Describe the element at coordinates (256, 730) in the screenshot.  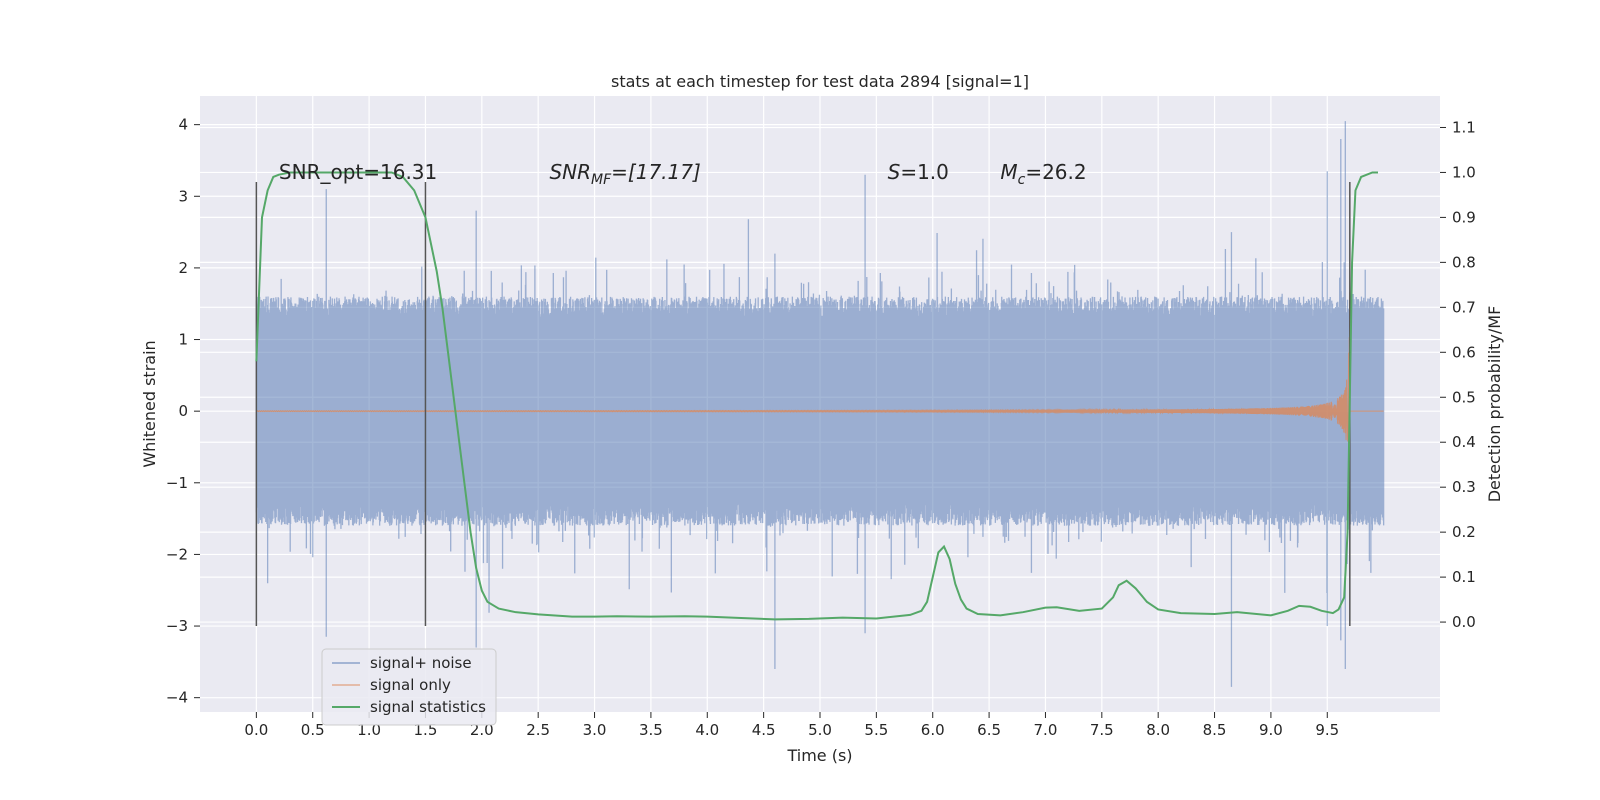
I see `x-tick-label: 0.0` at that location.